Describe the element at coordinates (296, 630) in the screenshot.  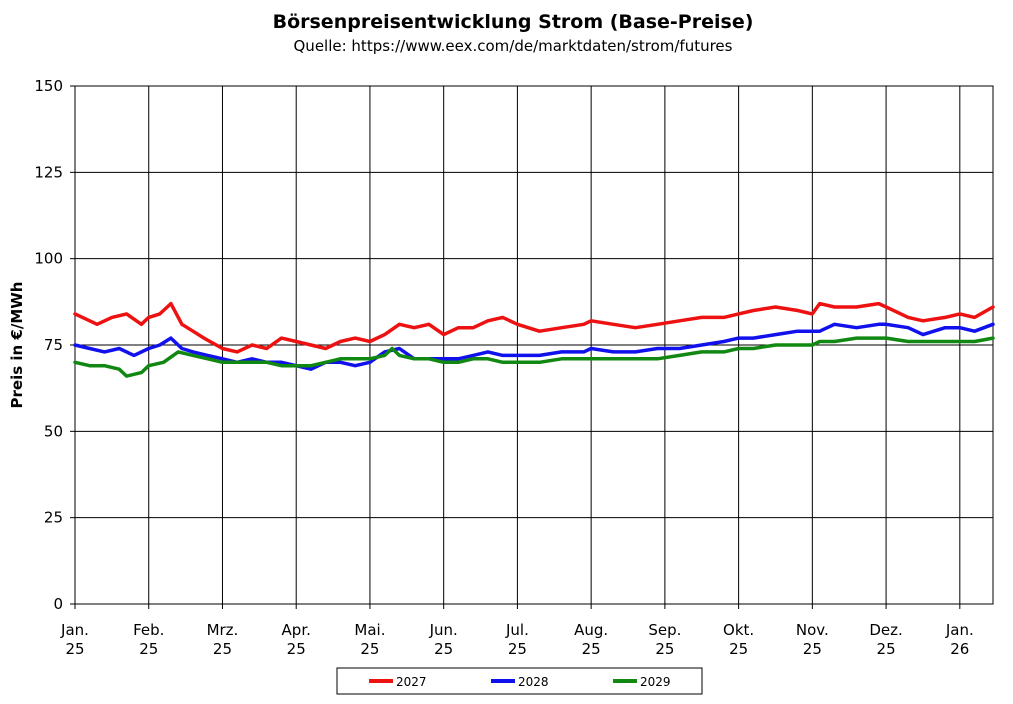
I see `x-tick-label-month: Apr.` at that location.